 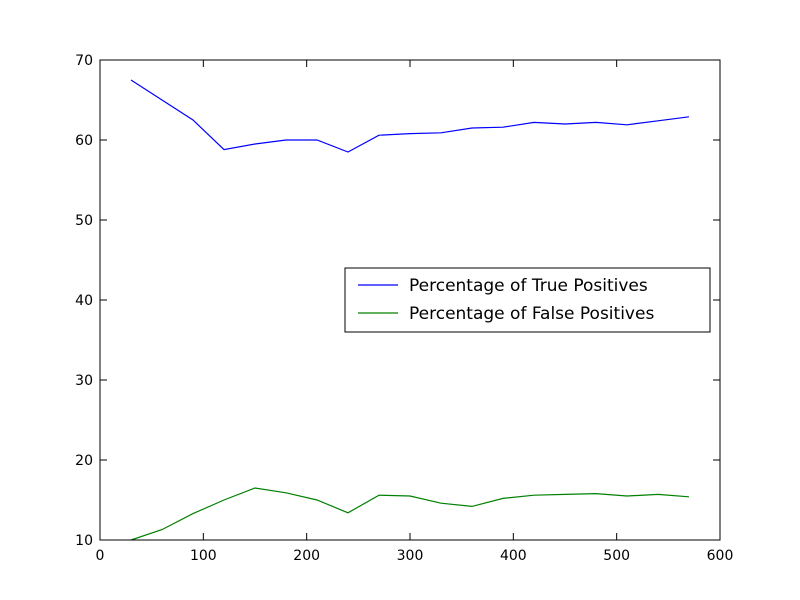 I want to click on y-tick-label: 70, so click(x=84, y=61).